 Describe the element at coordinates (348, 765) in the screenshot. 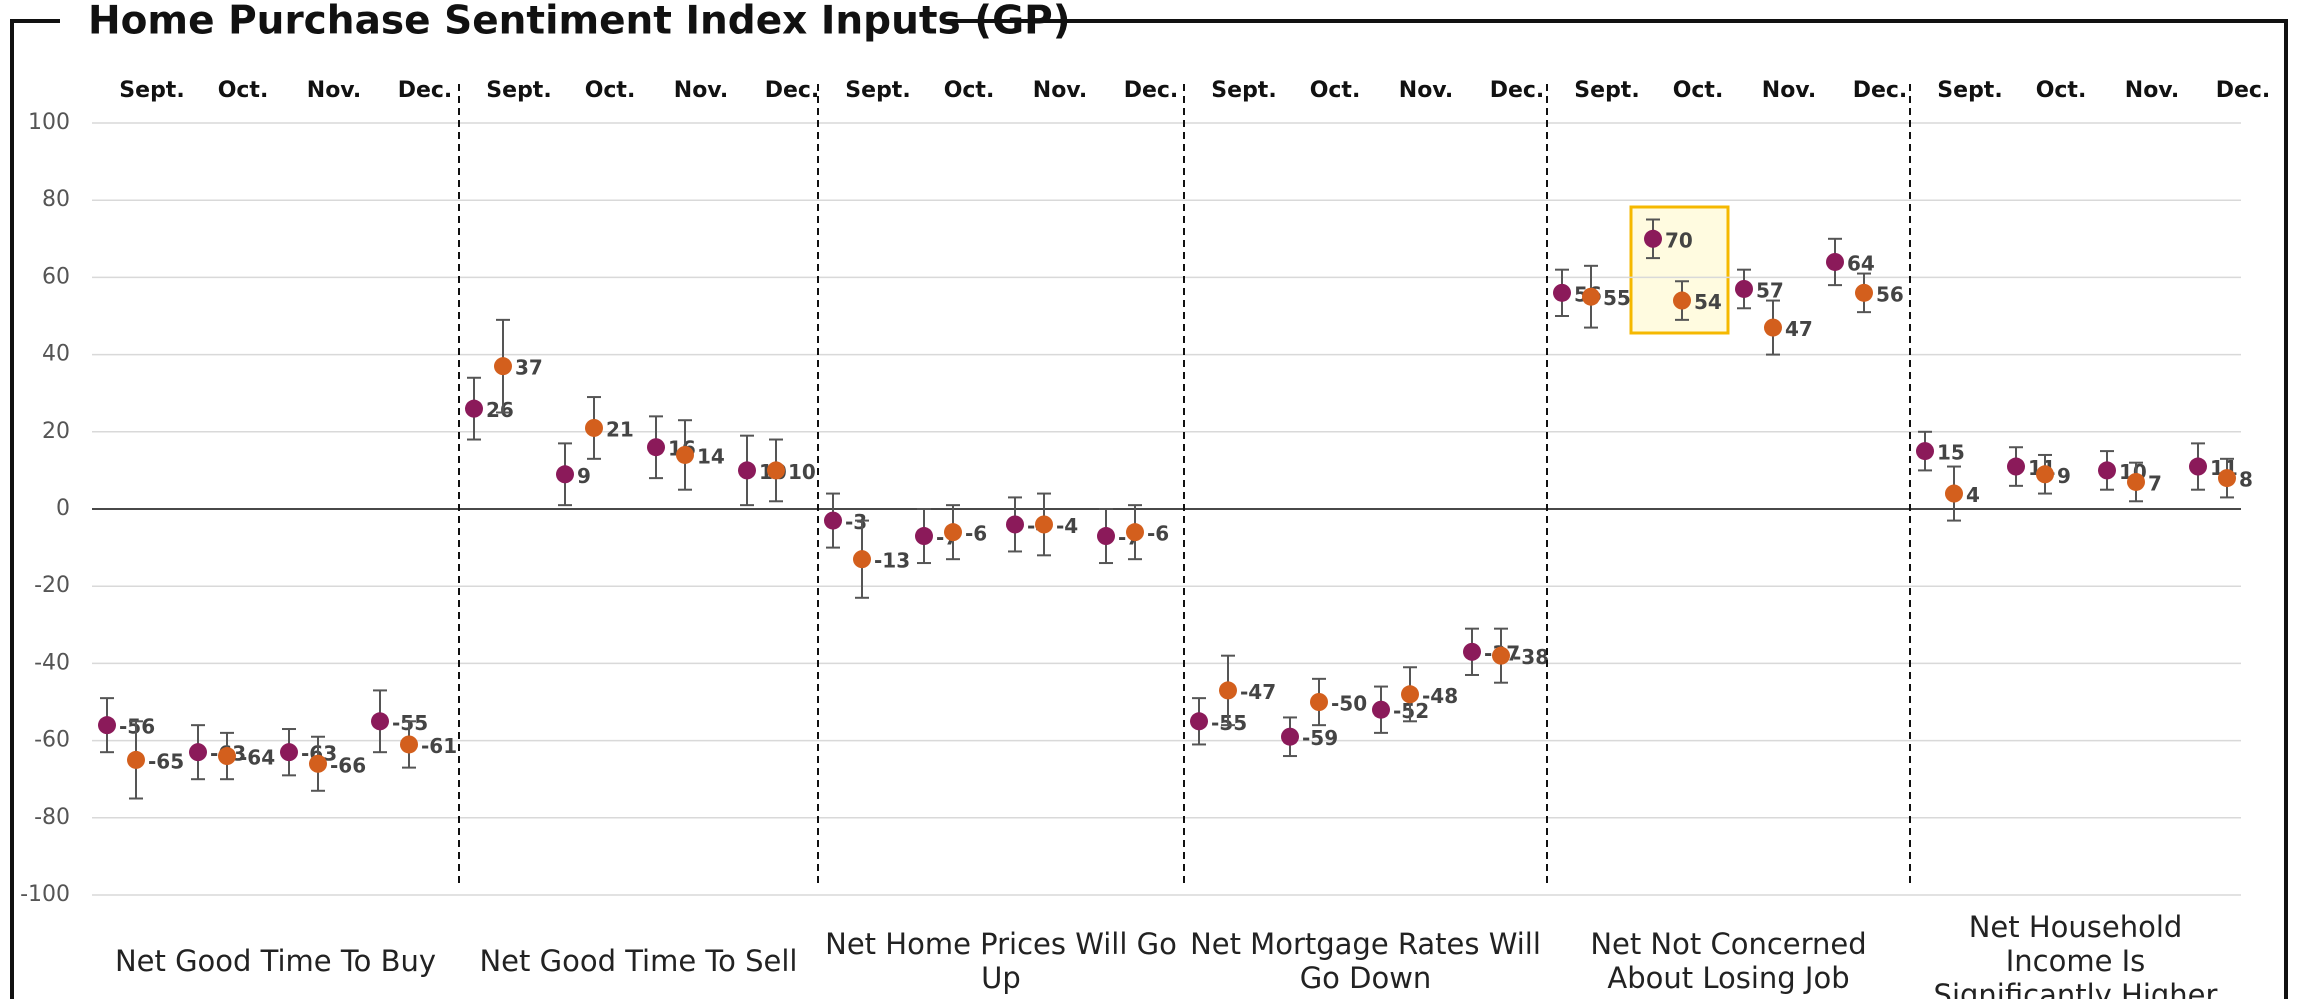

I see `data-label: -66` at that location.